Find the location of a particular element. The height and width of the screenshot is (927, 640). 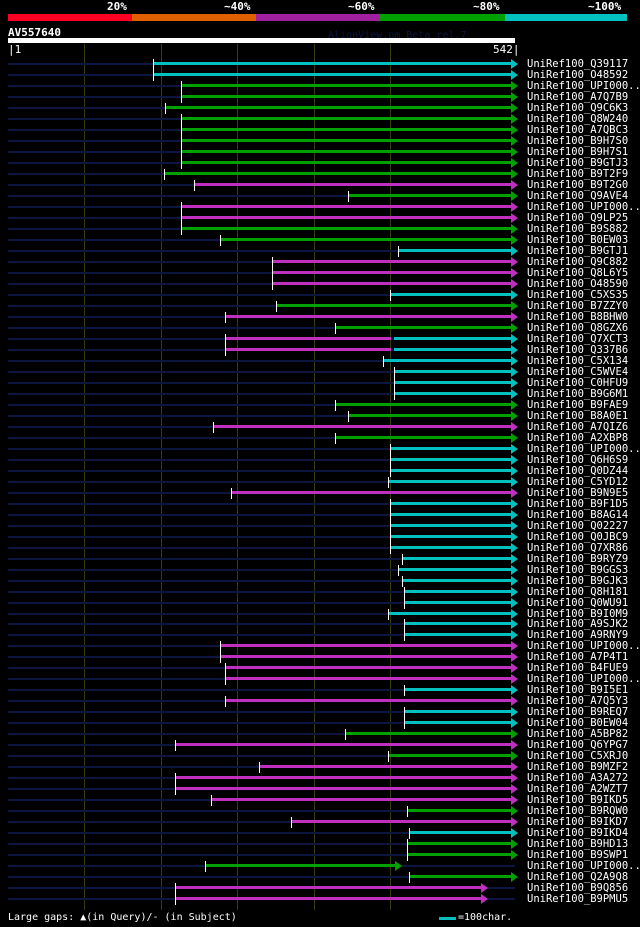

subject-label: UniRef100_B9GJK3 is located at coordinates (578, 580).